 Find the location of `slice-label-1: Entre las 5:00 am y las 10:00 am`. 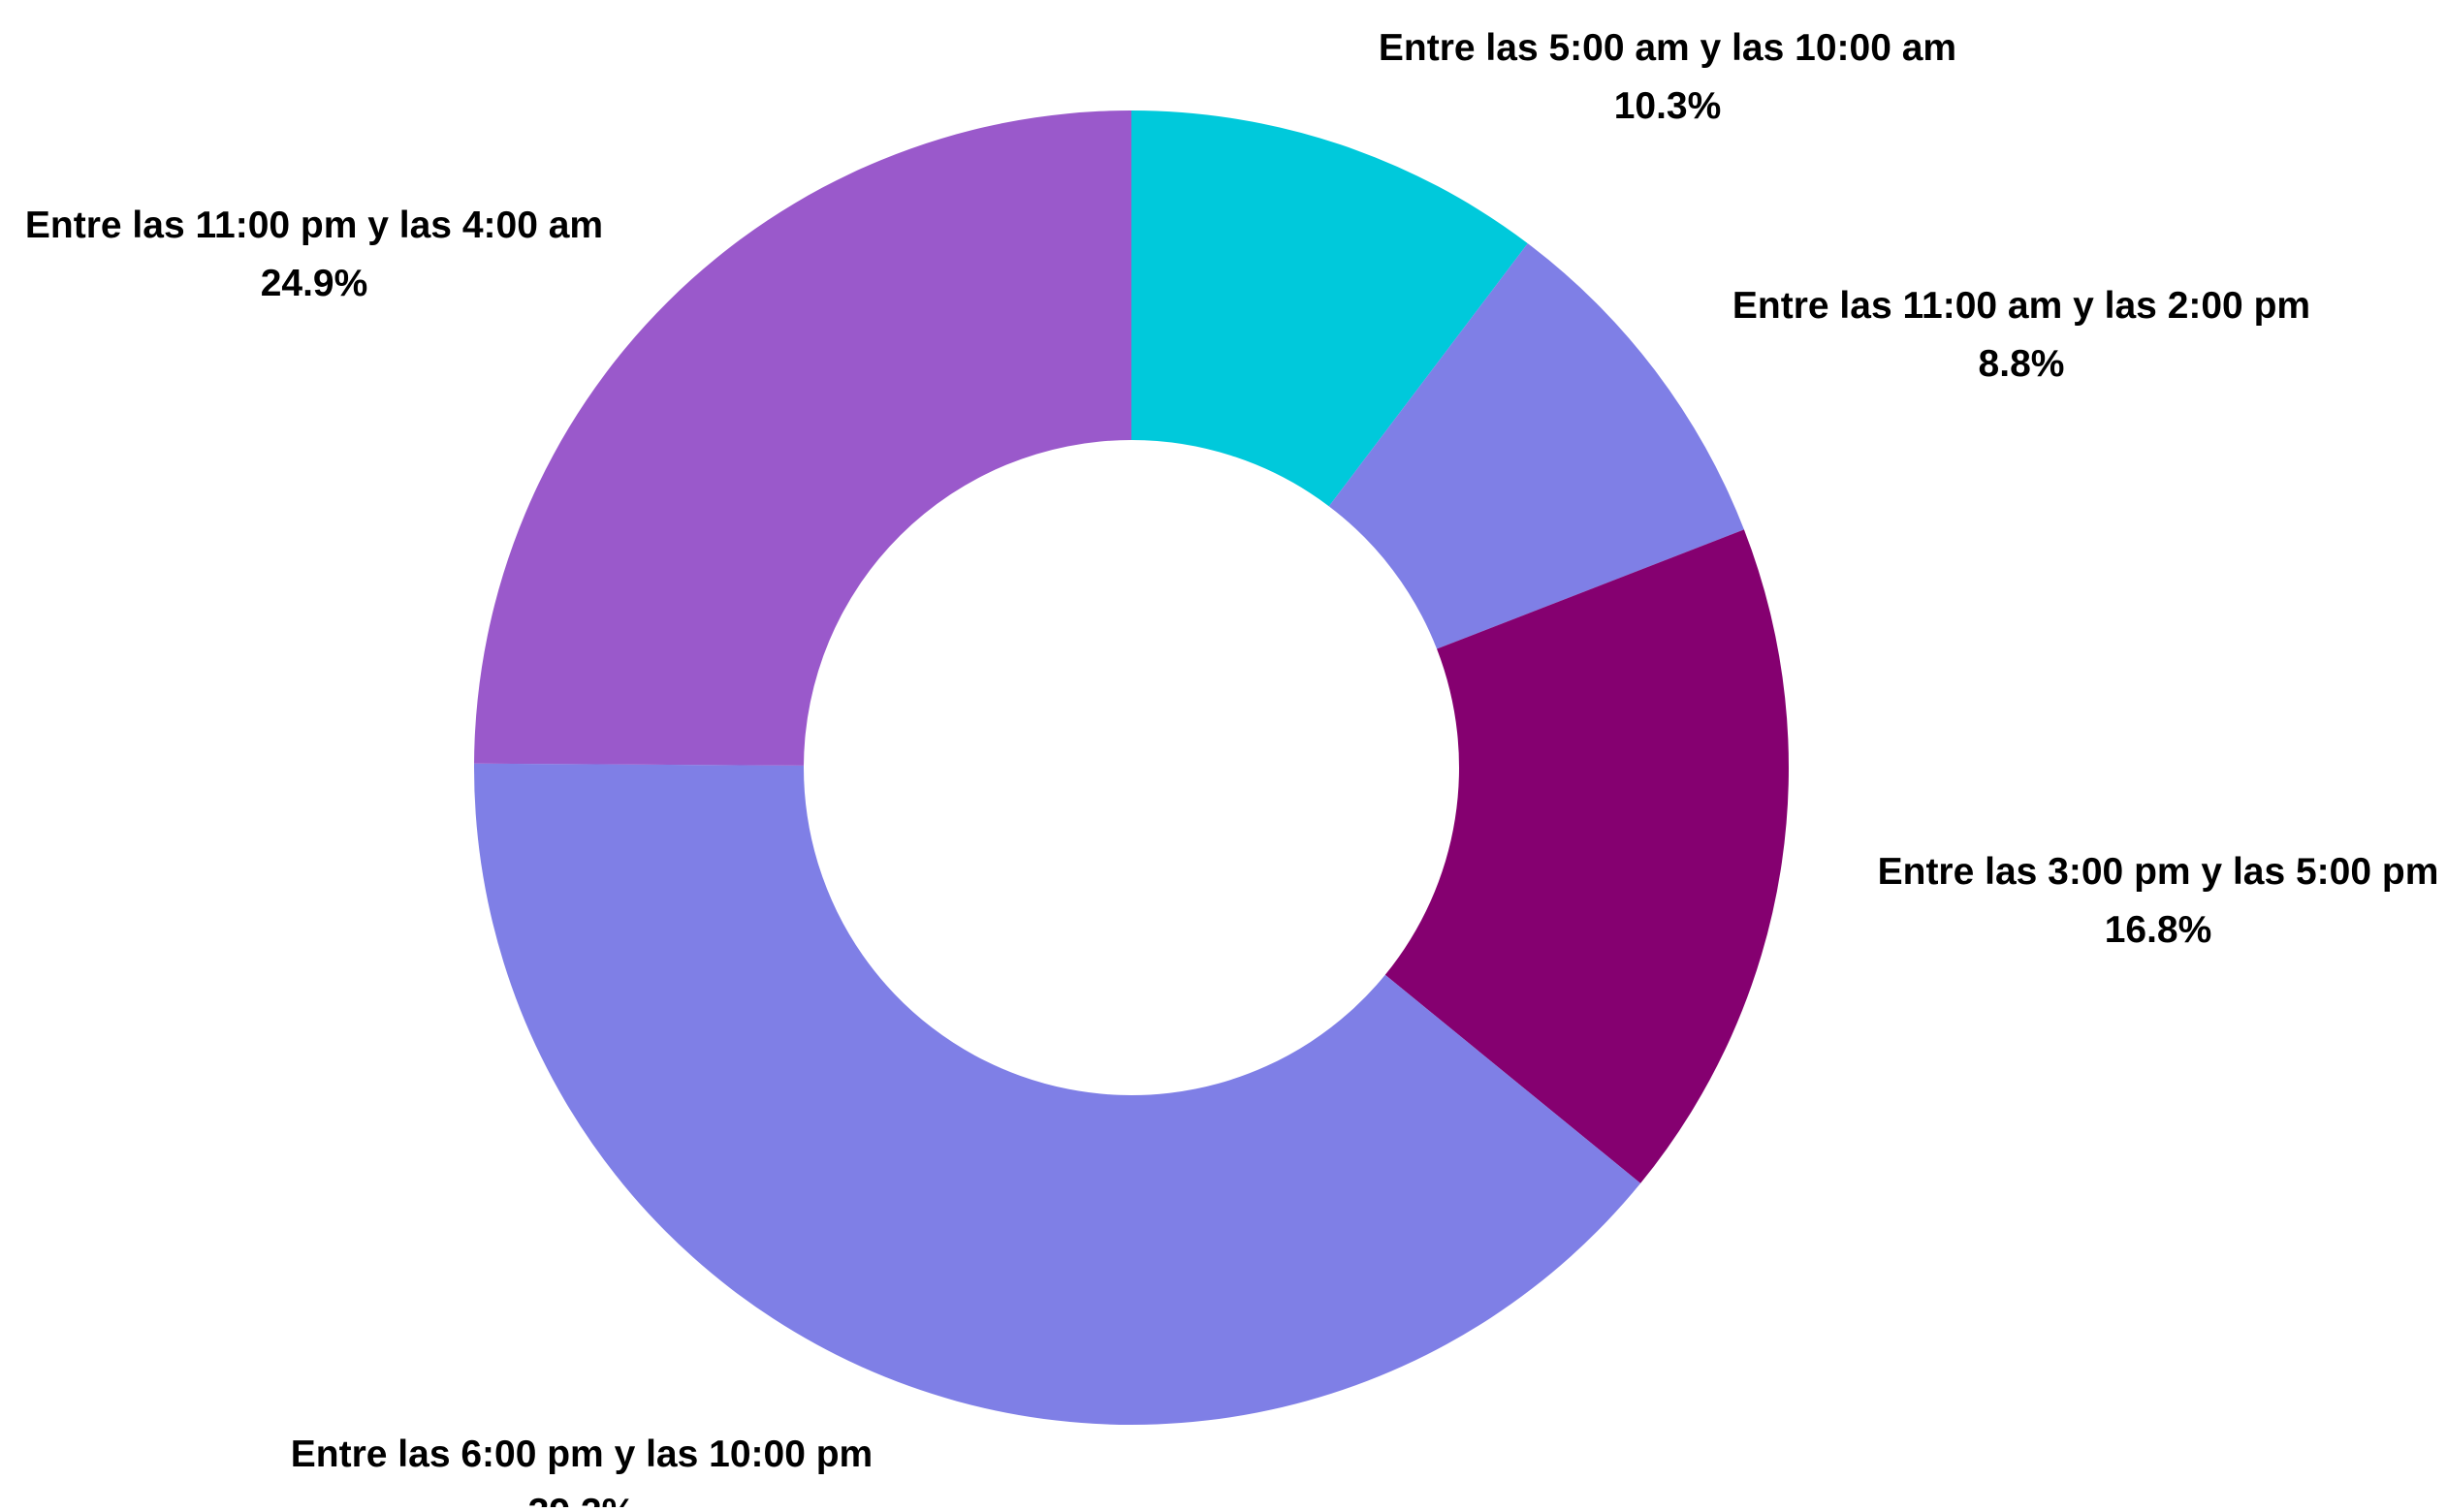

slice-label-1: Entre las 5:00 am y las 10:00 am is located at coordinates (1667, 48).